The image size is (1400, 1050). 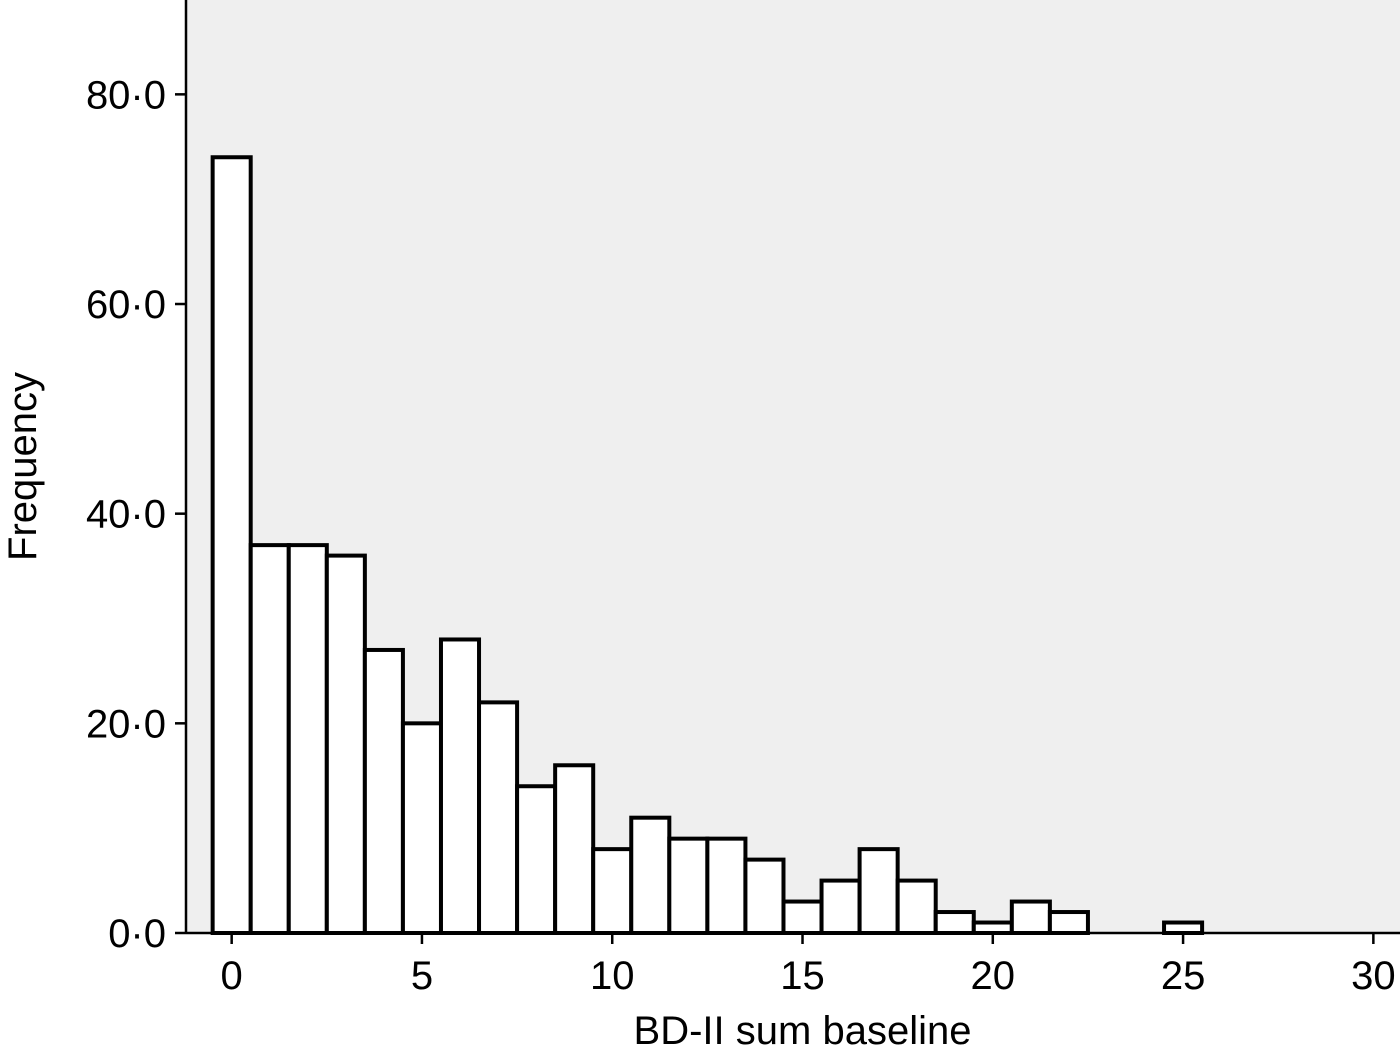 What do you see at coordinates (126, 95) in the screenshot?
I see `y-tick-label-80: 80·0` at bounding box center [126, 95].